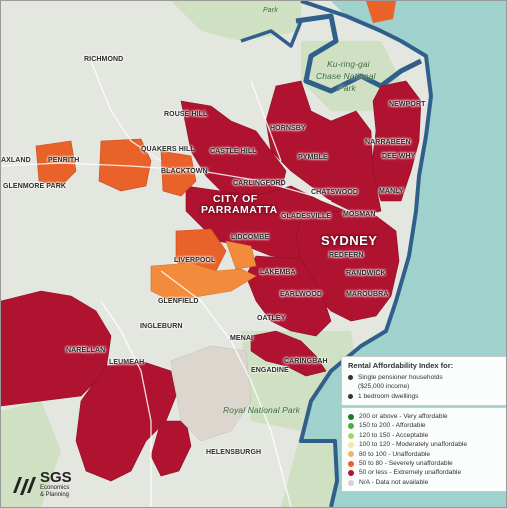 The height and width of the screenshot is (508, 507). I want to click on legend-item: N/A - Data not available, so click(427, 482).